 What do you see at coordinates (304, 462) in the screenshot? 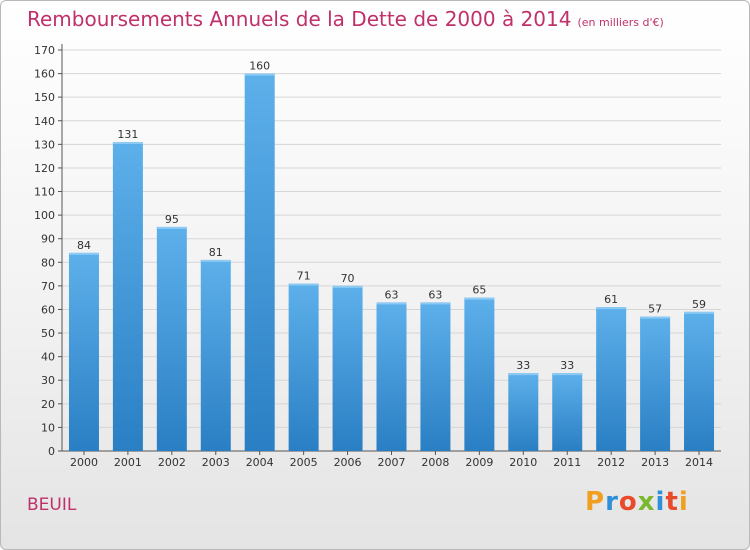
I see `x-tick-label: 2005` at bounding box center [304, 462].